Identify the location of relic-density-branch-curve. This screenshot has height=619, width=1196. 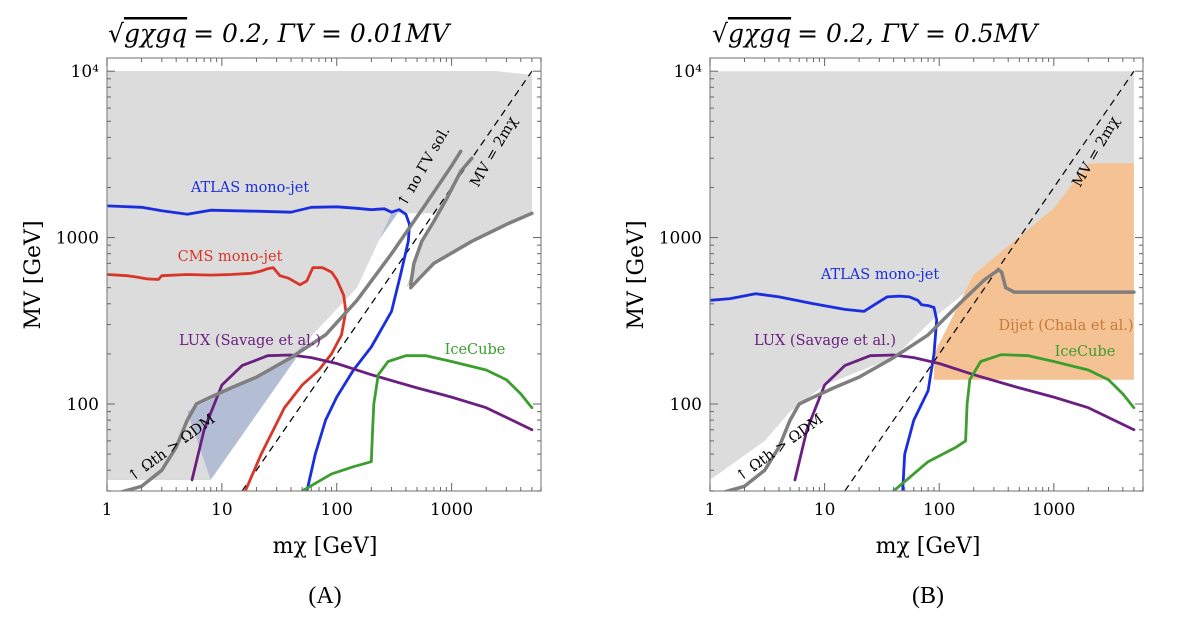
(471, 250).